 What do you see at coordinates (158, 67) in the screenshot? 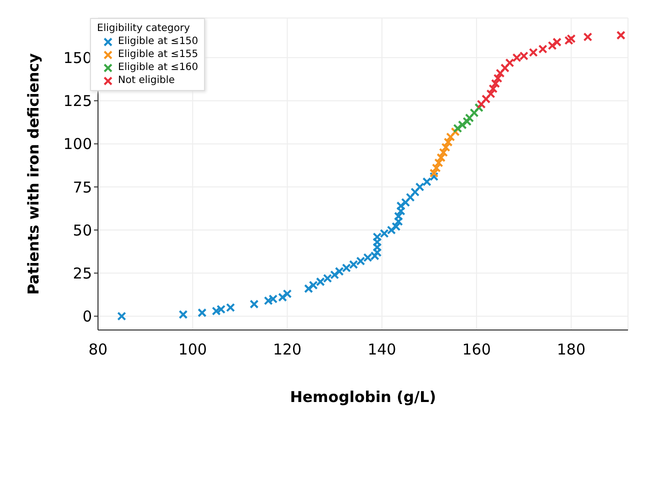
I see `legend-label: Eligible at ≤160` at bounding box center [158, 67].